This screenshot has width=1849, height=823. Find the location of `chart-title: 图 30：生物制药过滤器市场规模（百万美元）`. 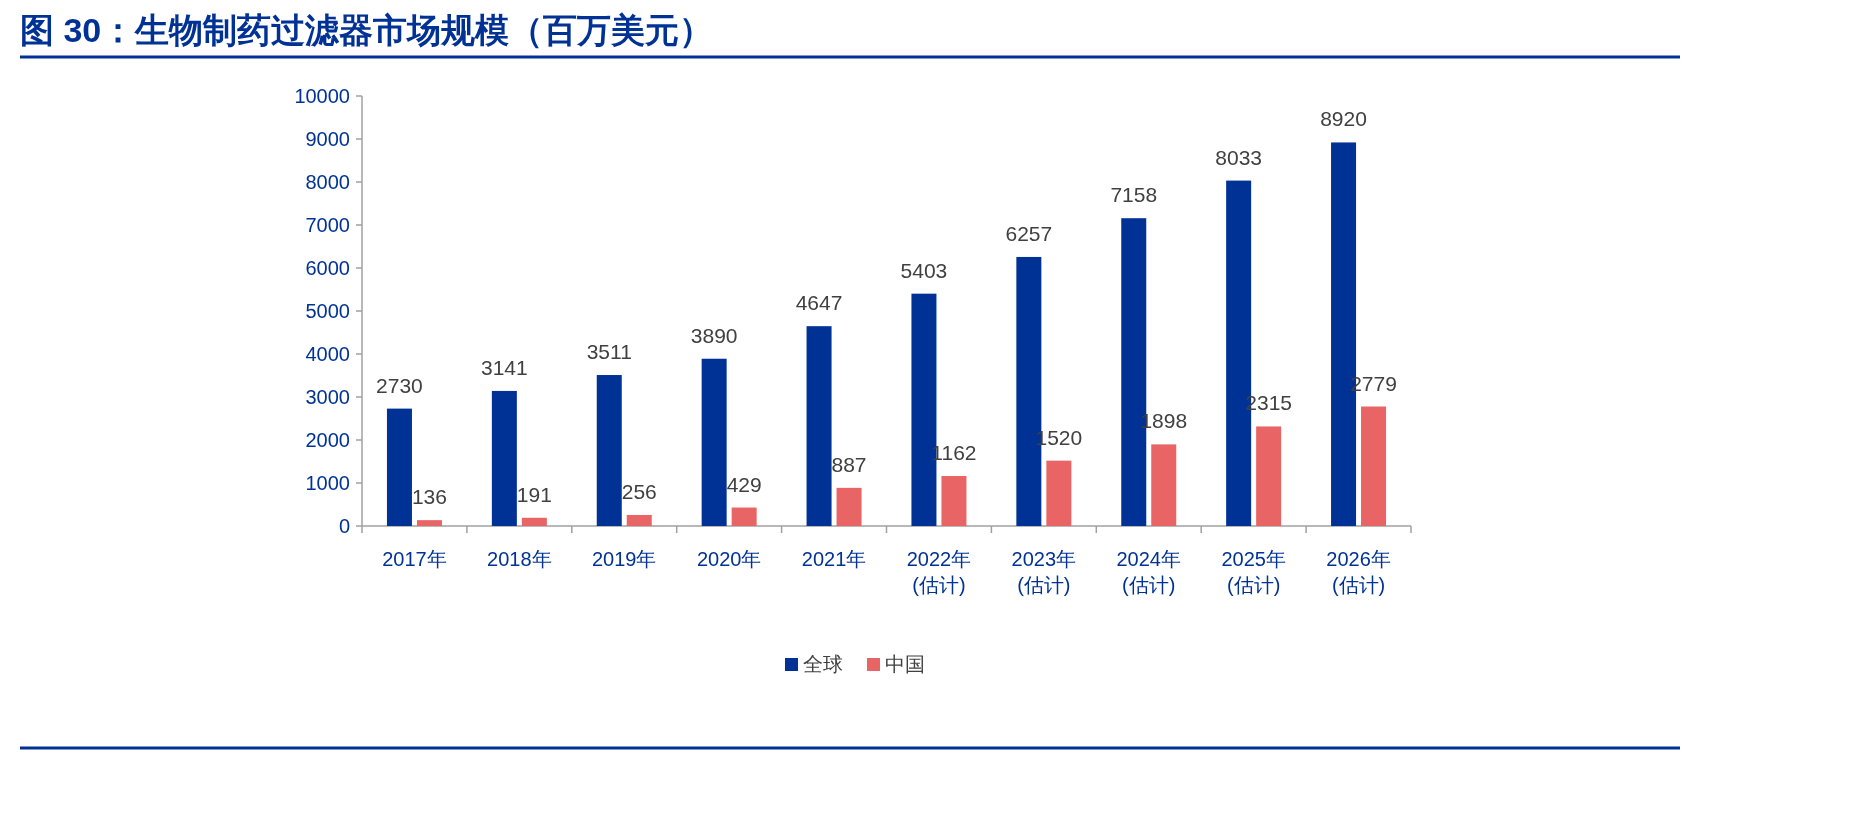

chart-title: 图 30：生物制药过滤器市场规模（百万美元） is located at coordinates (367, 30).